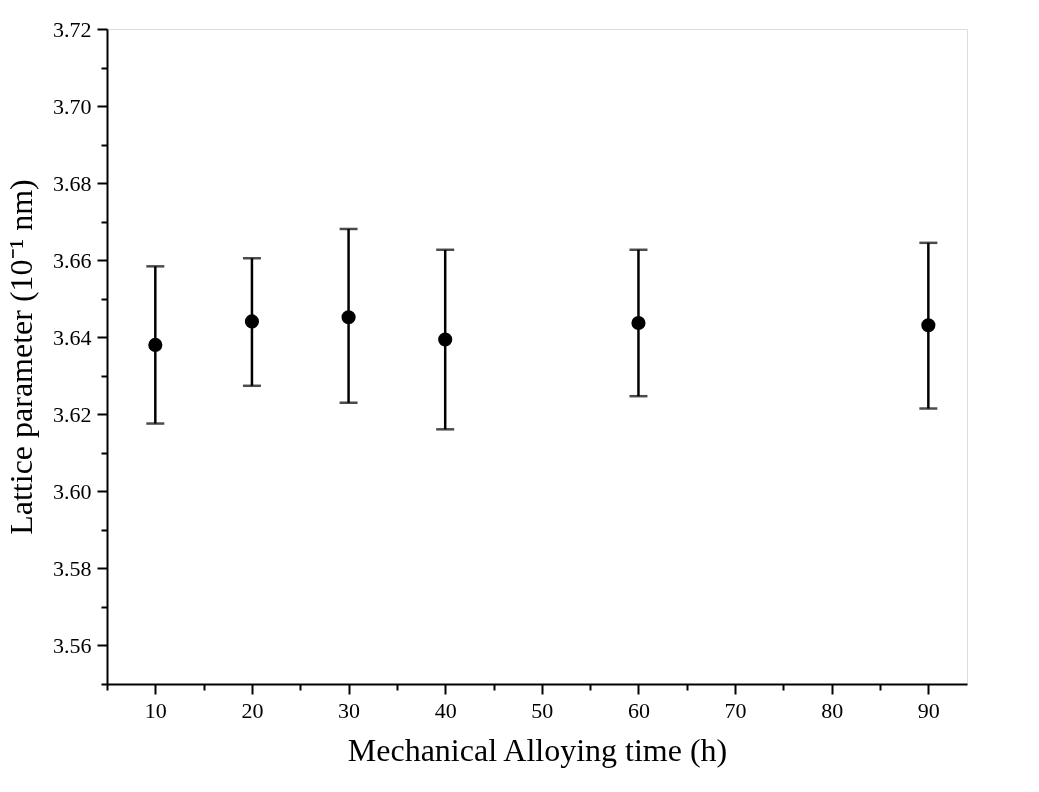  Describe the element at coordinates (445, 710) in the screenshot. I see `x-tick-label: 40` at that location.